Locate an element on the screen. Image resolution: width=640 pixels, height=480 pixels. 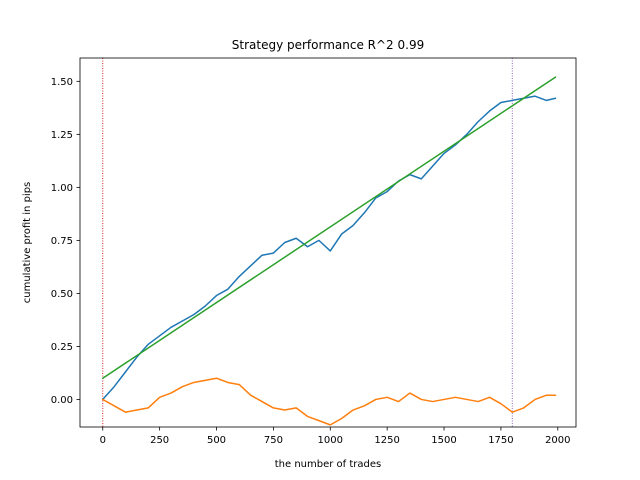
y-tick-label-5: 1.25 is located at coordinates (62, 135).